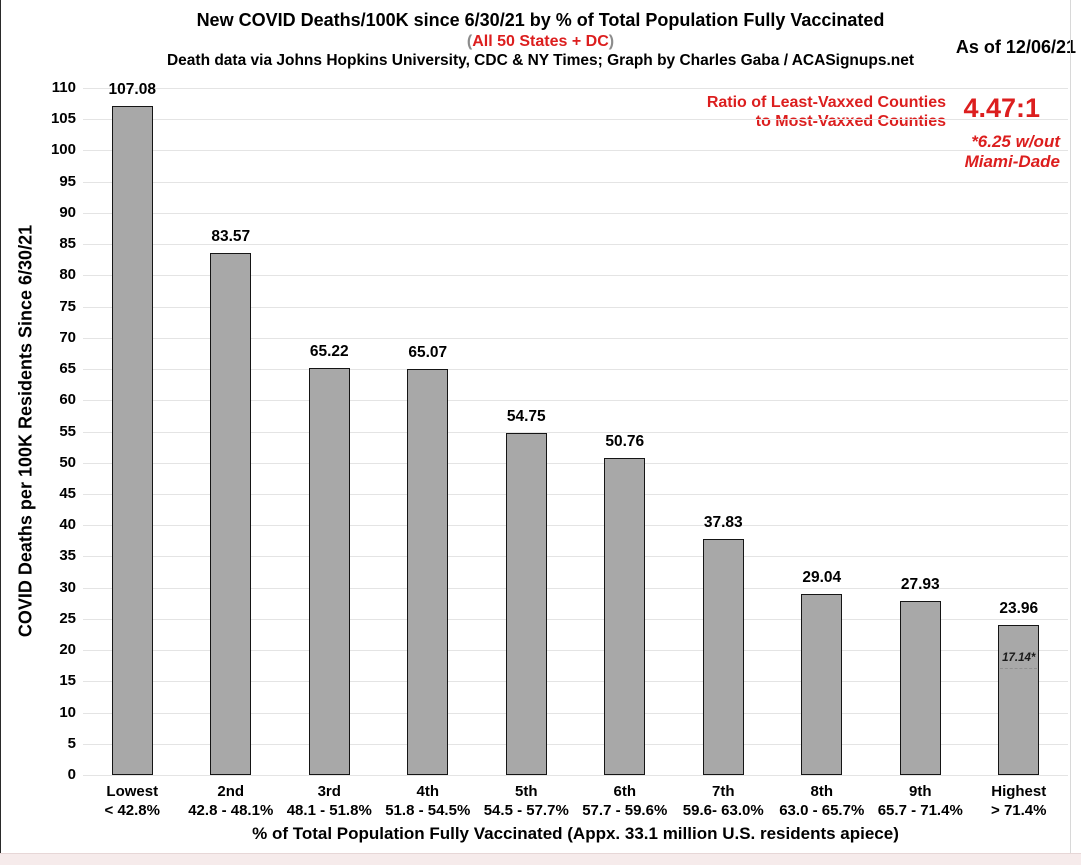  Describe the element at coordinates (469, 41) in the screenshot. I see `subtitle-paren-open: (` at that location.